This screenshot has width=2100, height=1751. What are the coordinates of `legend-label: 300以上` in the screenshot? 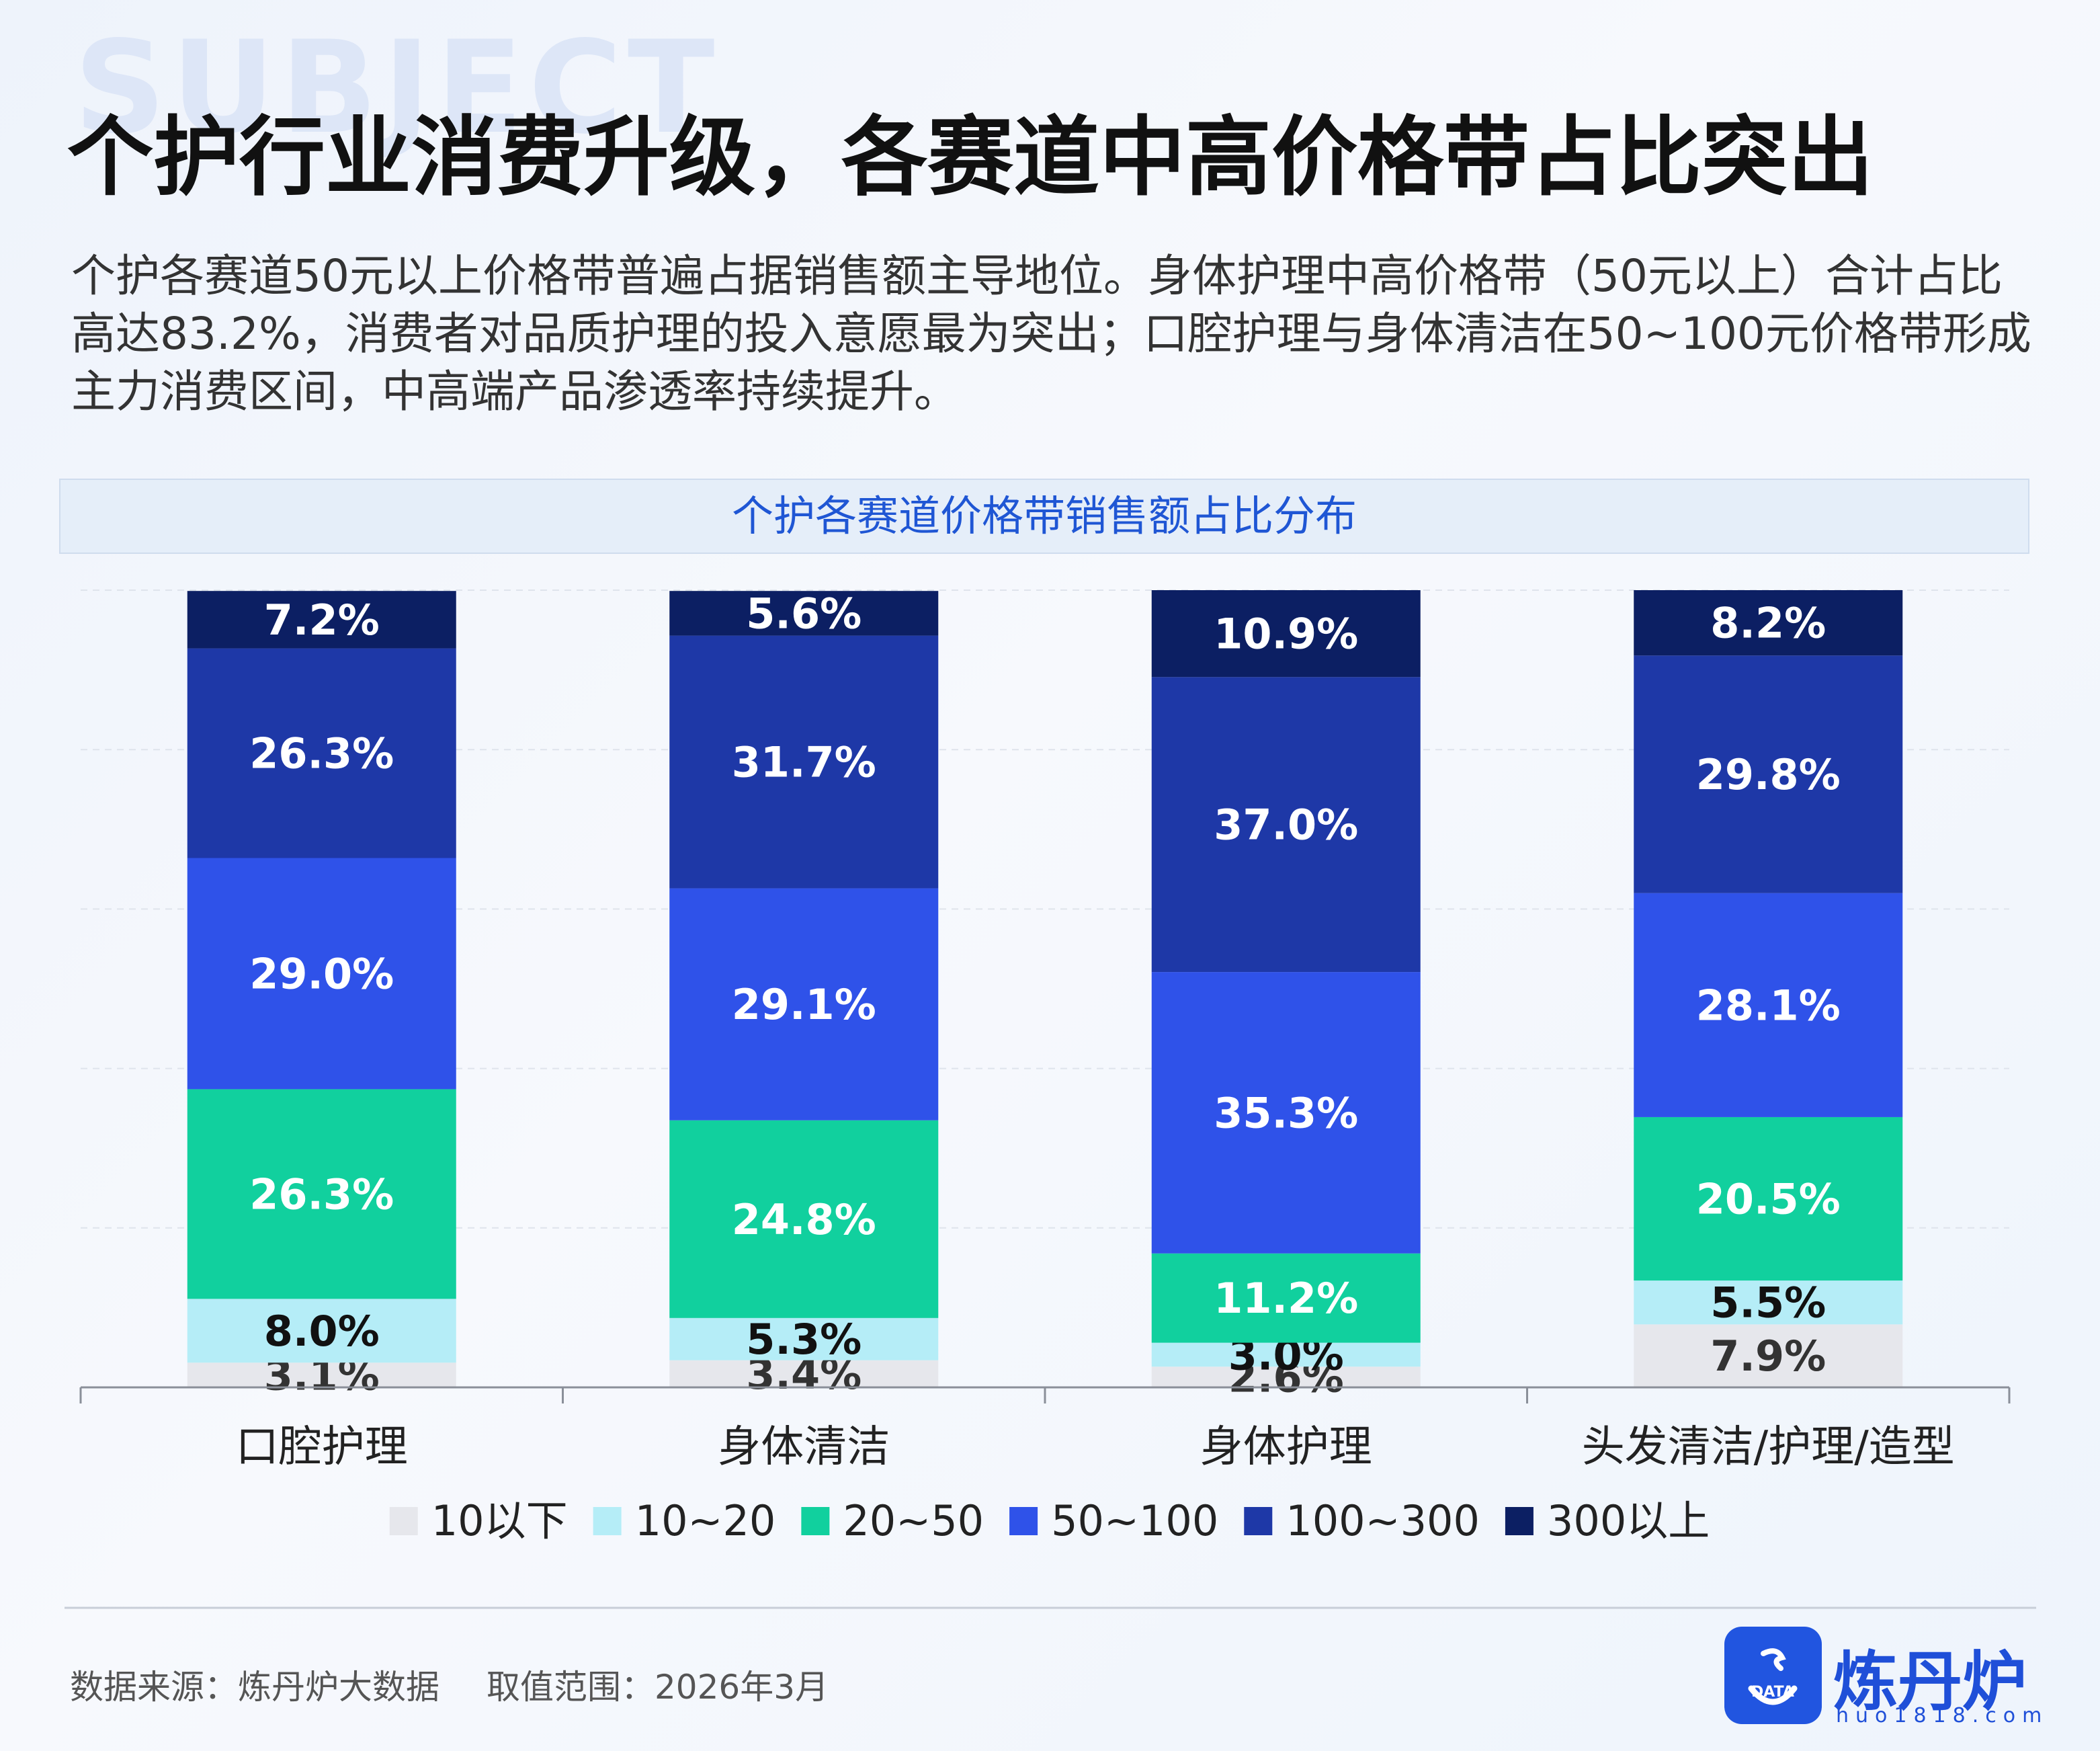 It's located at (1629, 1520).